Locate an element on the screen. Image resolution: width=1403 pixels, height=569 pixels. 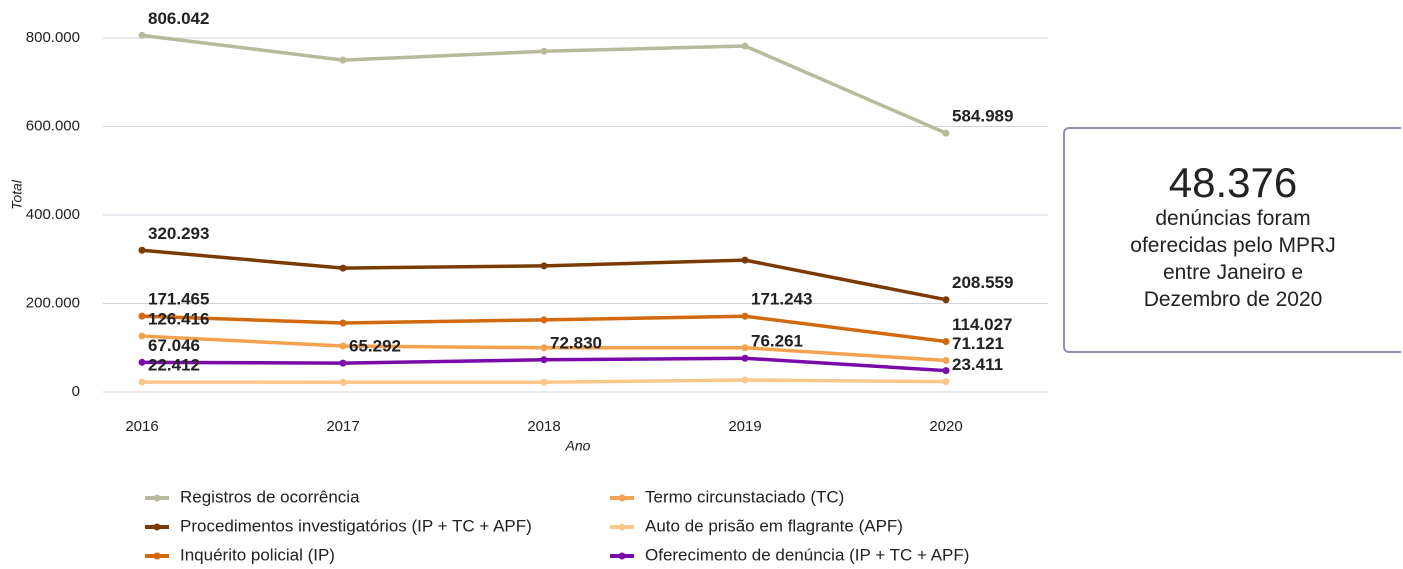
x-tick-label: 2018 is located at coordinates (543, 426).